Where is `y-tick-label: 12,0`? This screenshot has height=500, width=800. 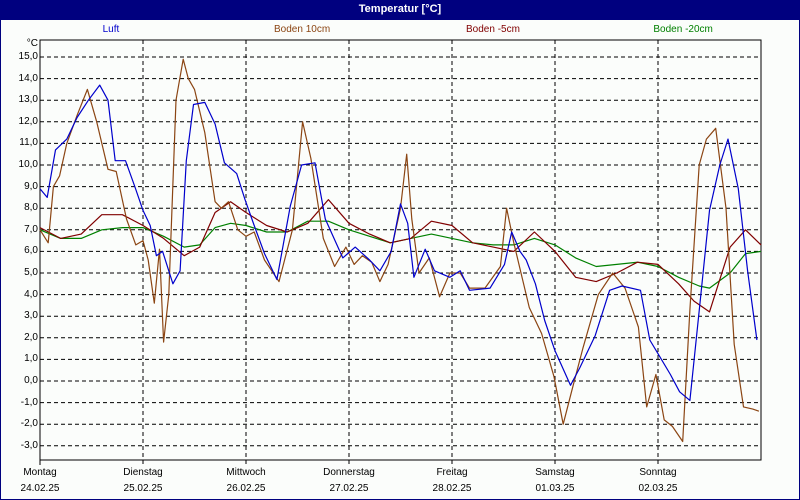 y-tick-label: 12,0 is located at coordinates (28, 121).